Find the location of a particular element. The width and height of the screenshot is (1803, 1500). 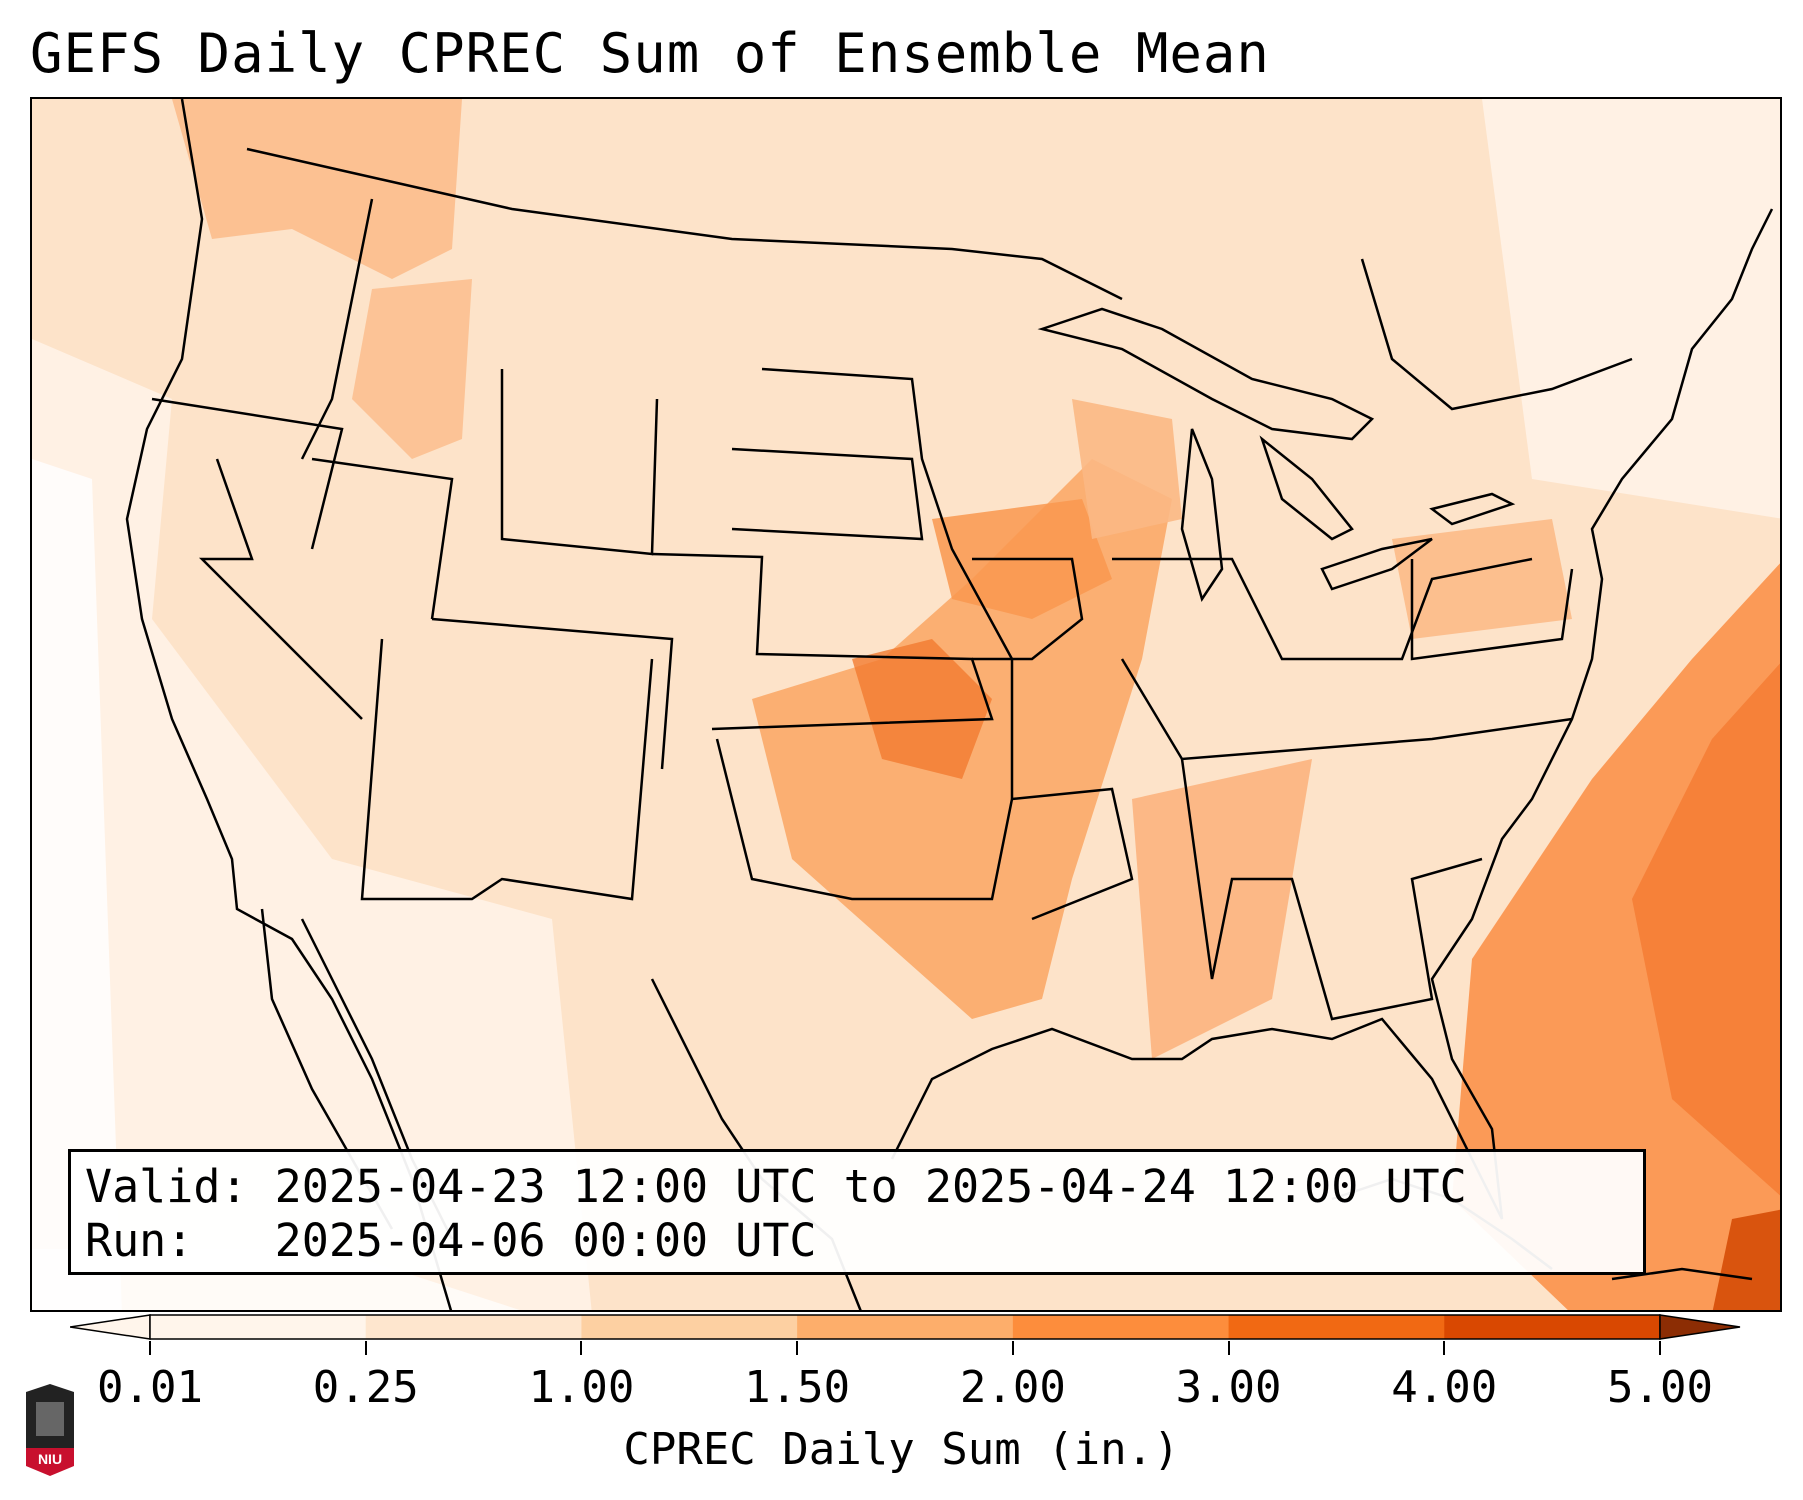

idaho-oregon-line is located at coordinates (337, 329).